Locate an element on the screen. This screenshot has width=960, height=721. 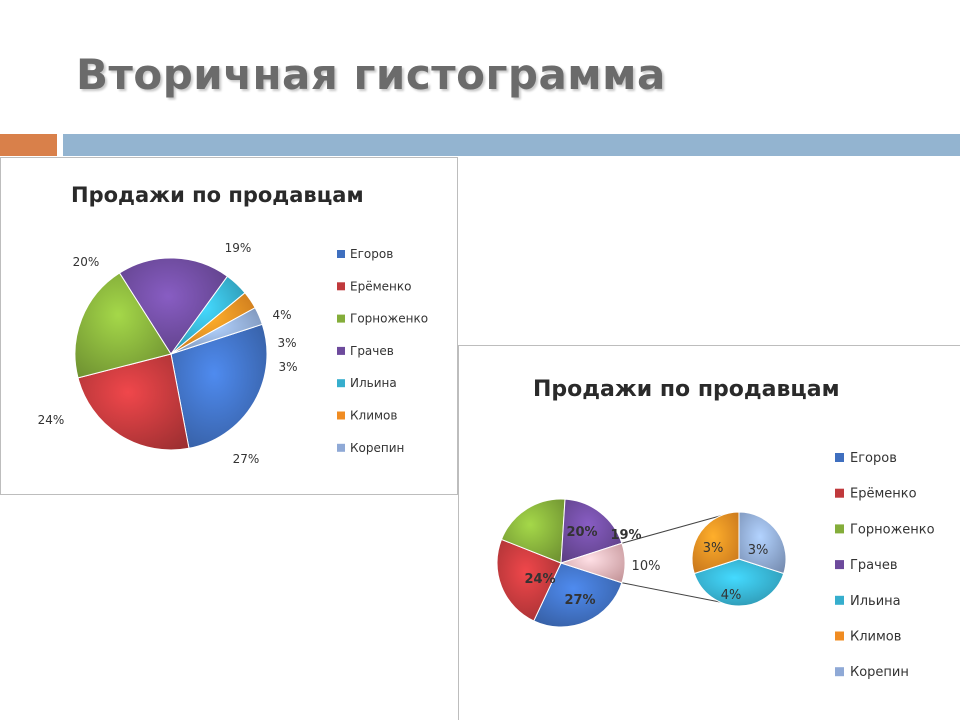
main-slice-other is located at coordinates (592, 563).